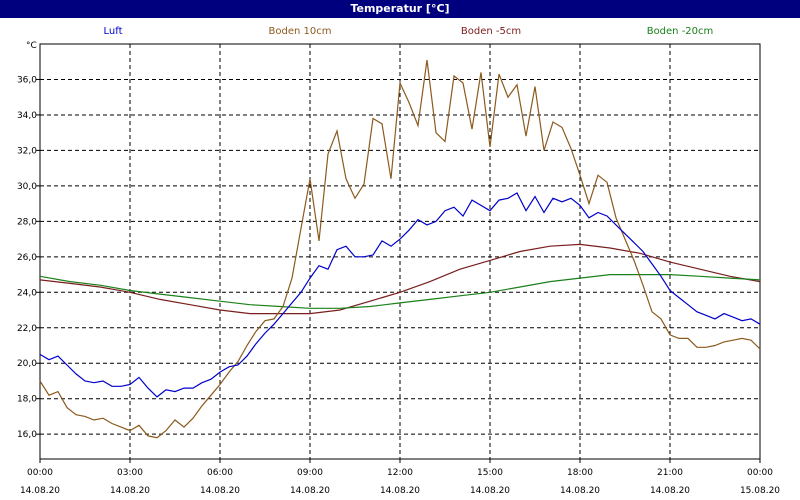  I want to click on legend-entry: Luft, so click(113, 31).